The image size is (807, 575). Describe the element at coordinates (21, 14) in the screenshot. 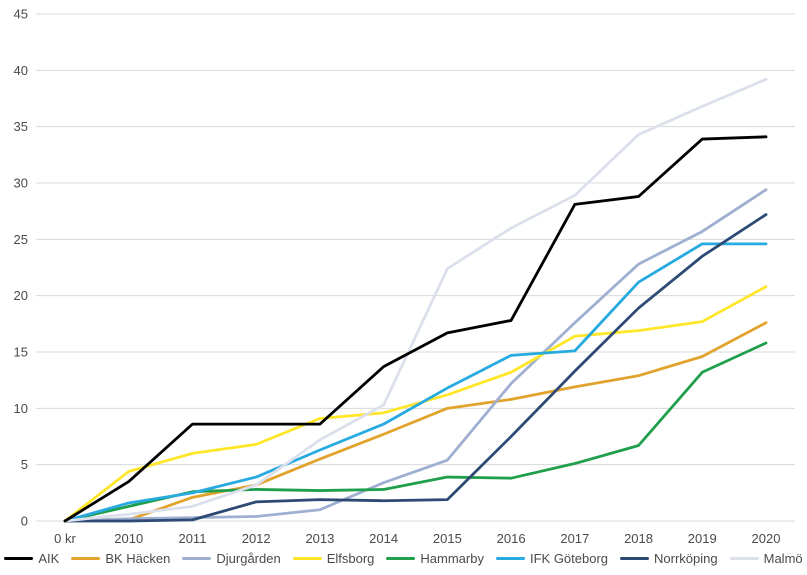

I see `y-axis-label-45: 45` at that location.